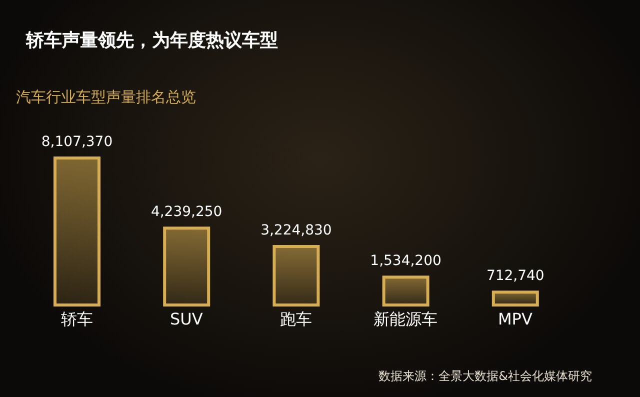  Describe the element at coordinates (152, 40) in the screenshot. I see `chart-title: 轿车声量领先，为年度热议车型` at that location.